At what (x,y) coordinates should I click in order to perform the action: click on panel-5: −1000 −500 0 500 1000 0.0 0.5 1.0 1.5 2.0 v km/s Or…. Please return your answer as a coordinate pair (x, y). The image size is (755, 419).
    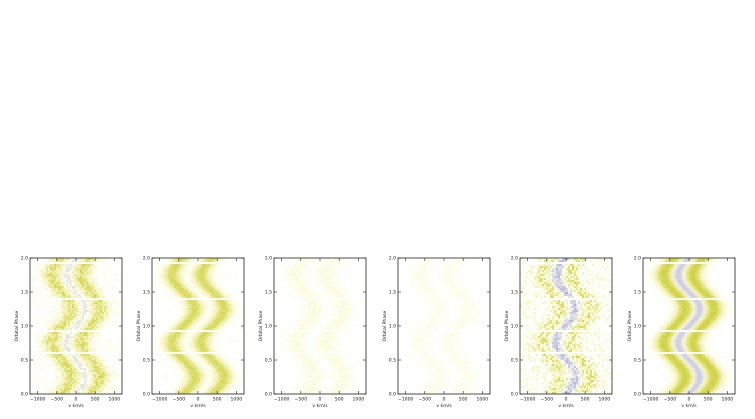
    Looking at the image, I should click on (558, 332).